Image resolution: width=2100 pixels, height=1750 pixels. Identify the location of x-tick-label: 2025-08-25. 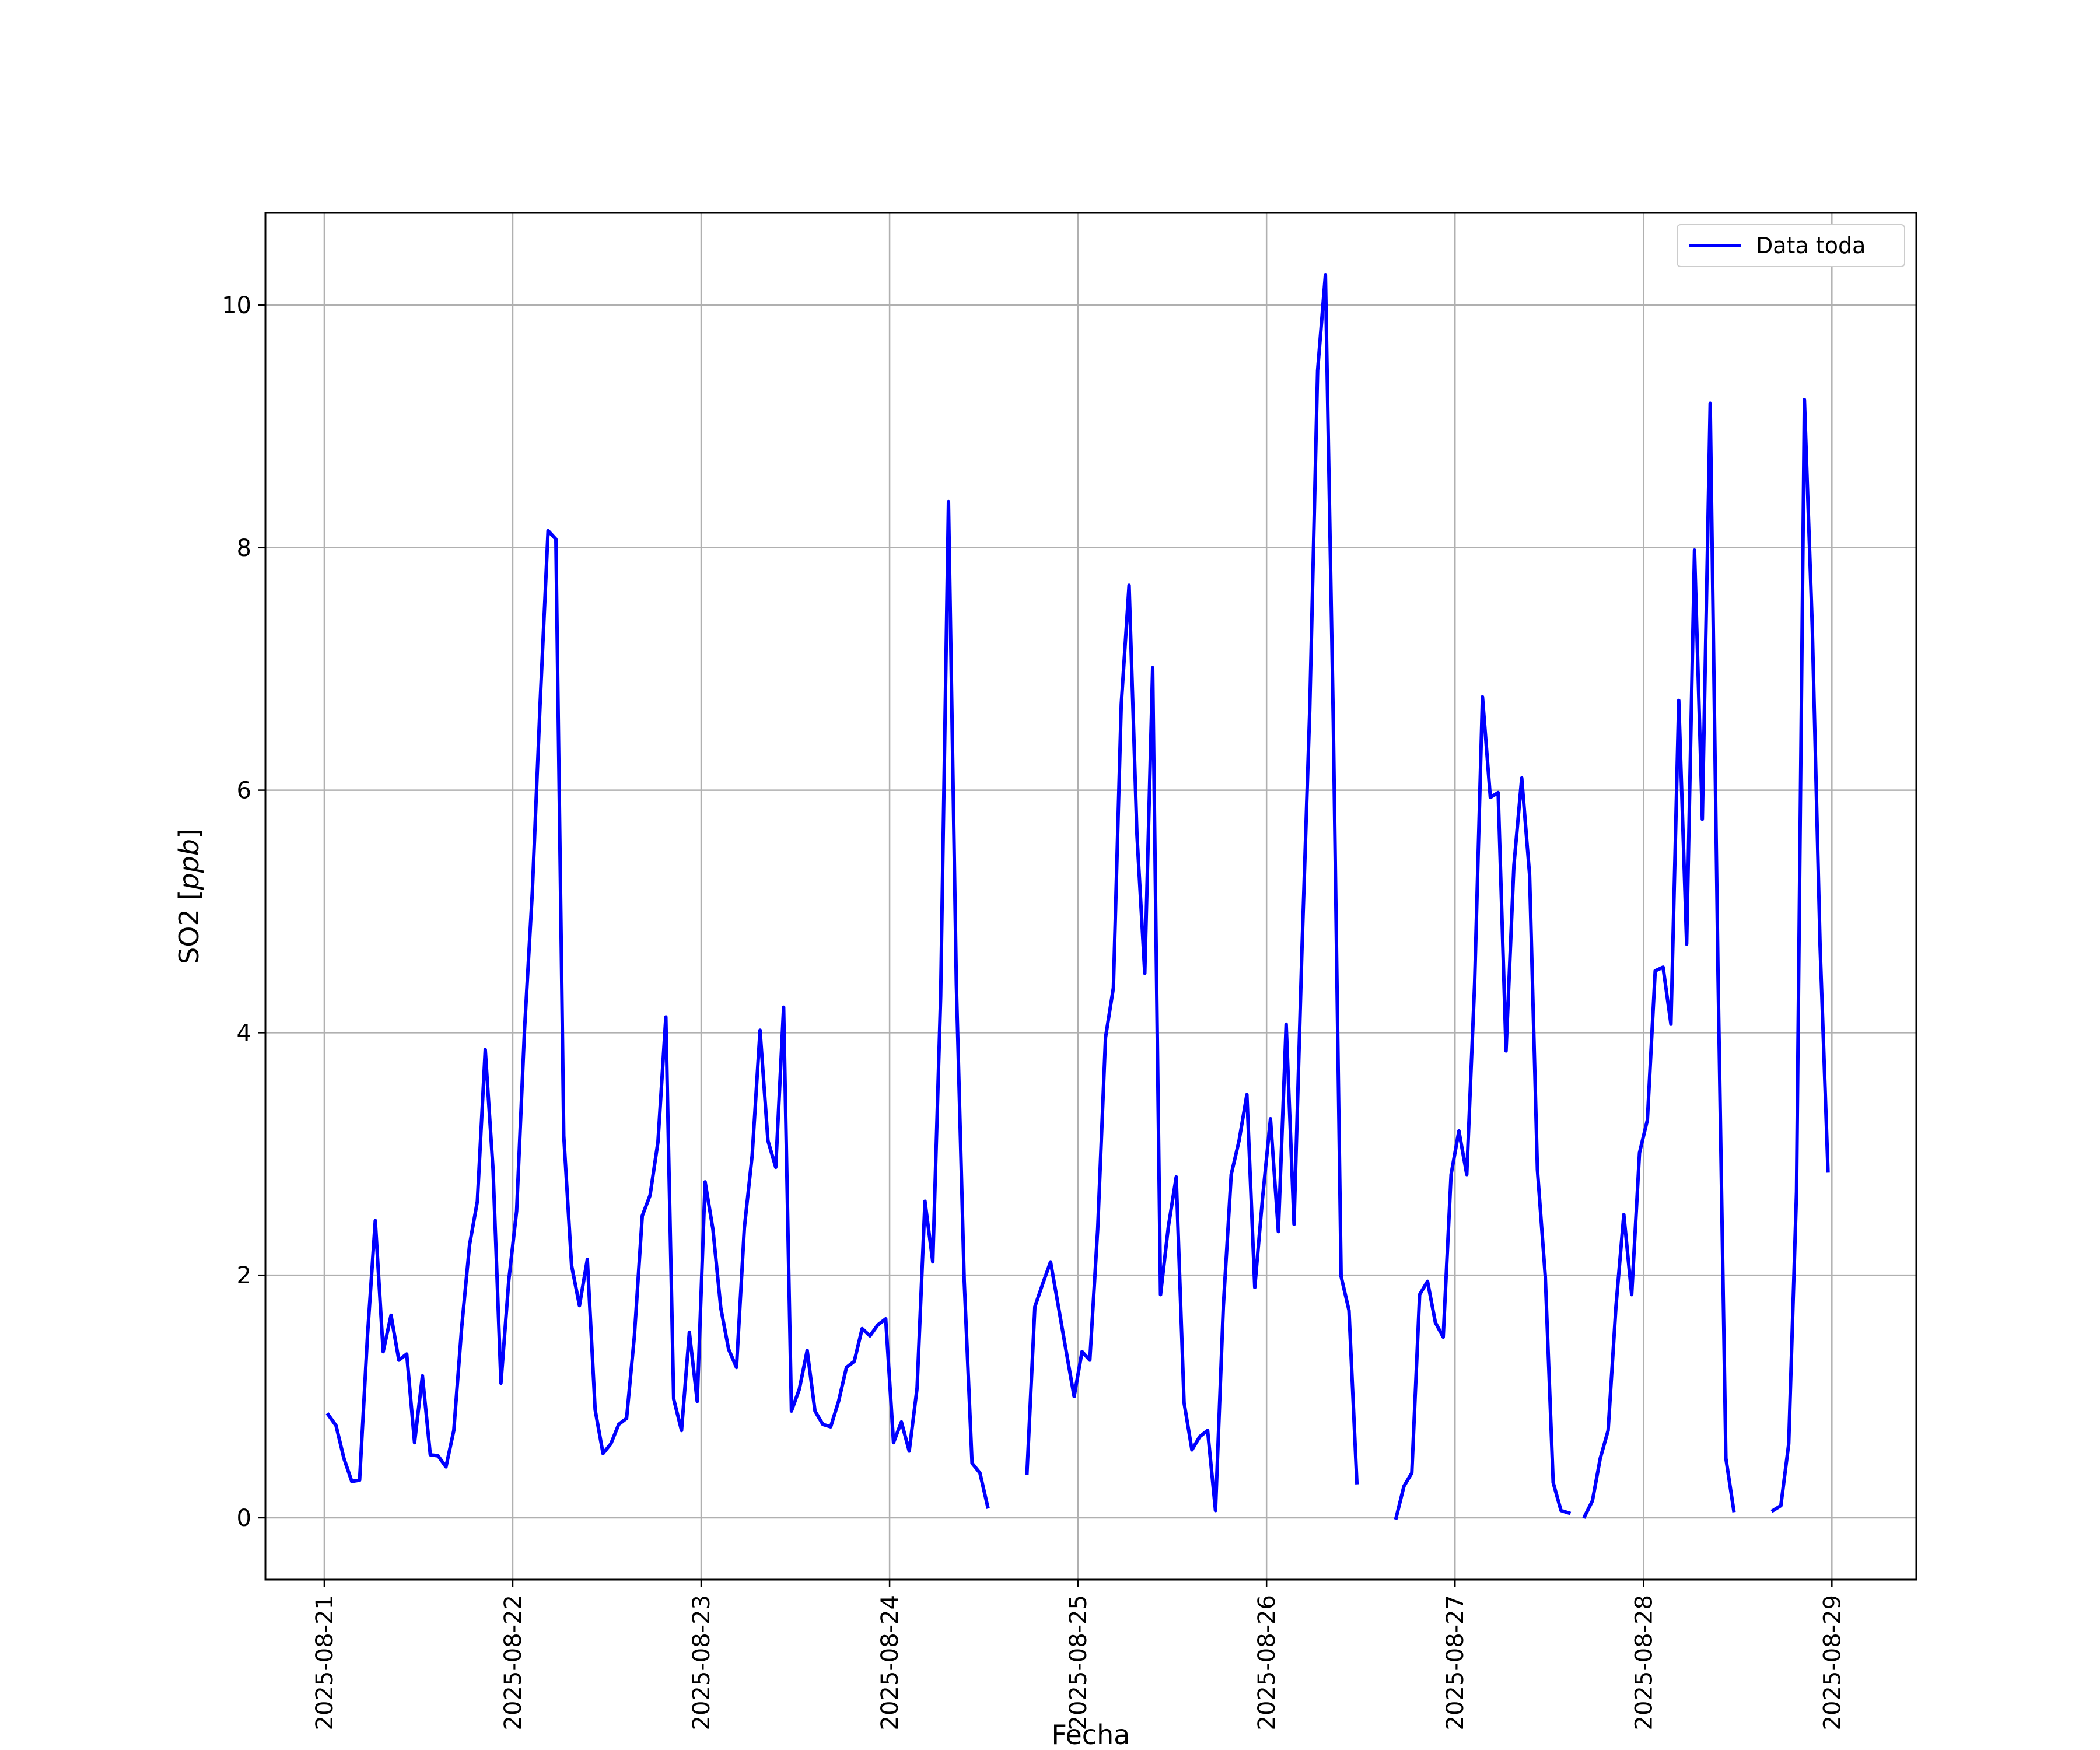
(1078, 1662).